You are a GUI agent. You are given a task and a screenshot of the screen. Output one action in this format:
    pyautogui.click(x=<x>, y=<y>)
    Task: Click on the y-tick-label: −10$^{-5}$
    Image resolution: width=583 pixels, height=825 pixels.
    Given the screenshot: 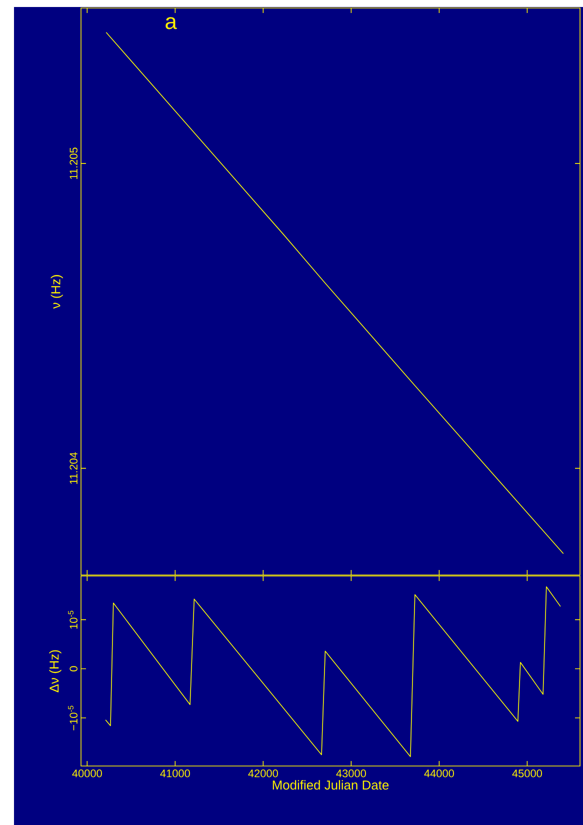 What is the action you would take?
    pyautogui.click(x=73, y=718)
    